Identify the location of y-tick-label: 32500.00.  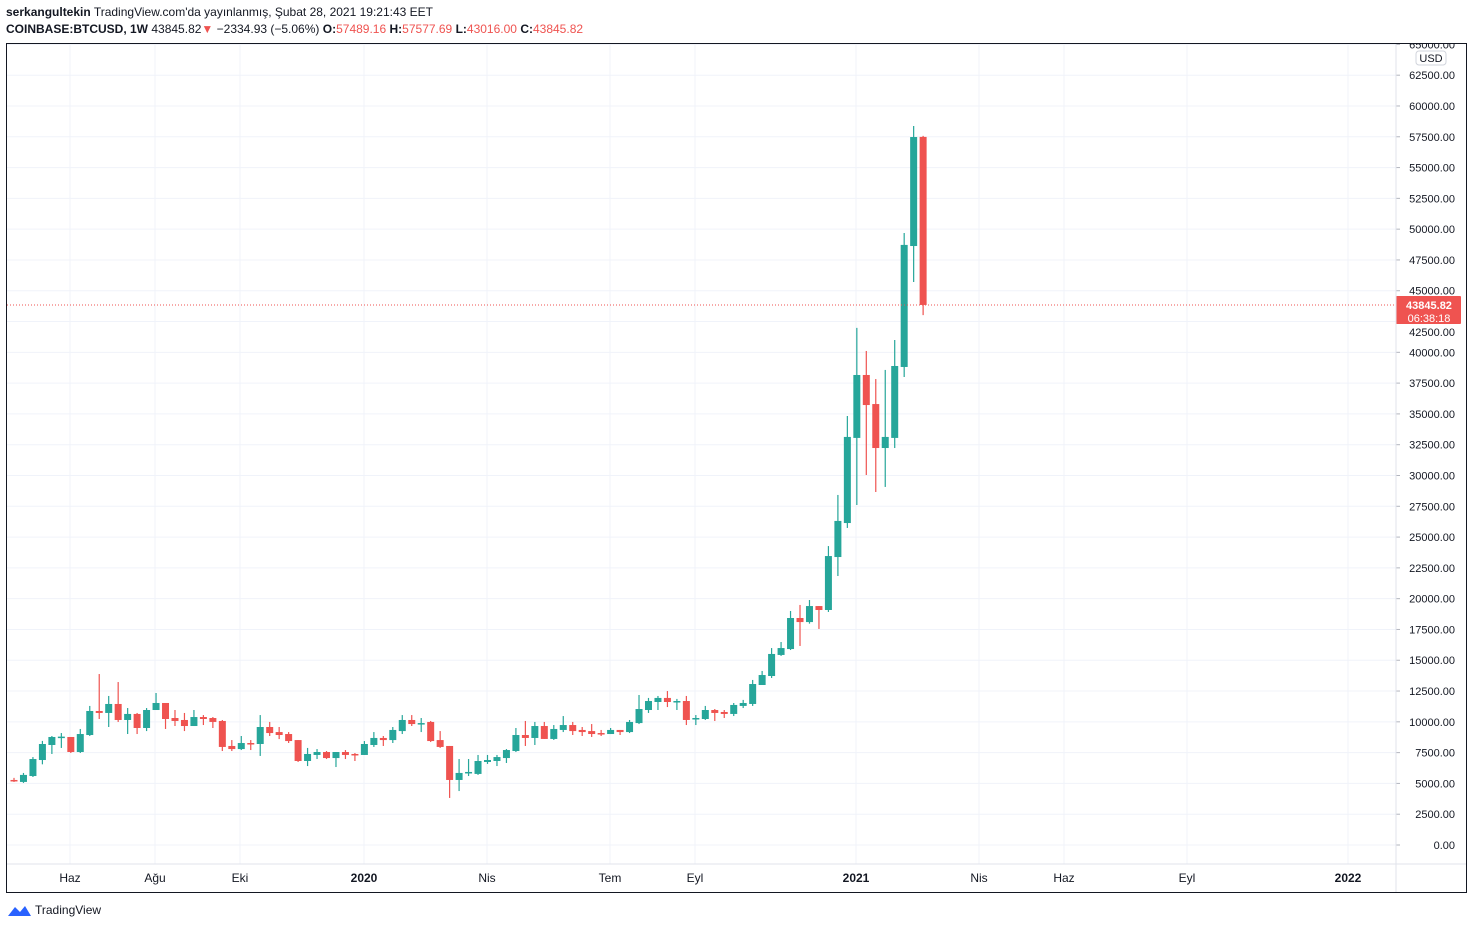
(1432, 446).